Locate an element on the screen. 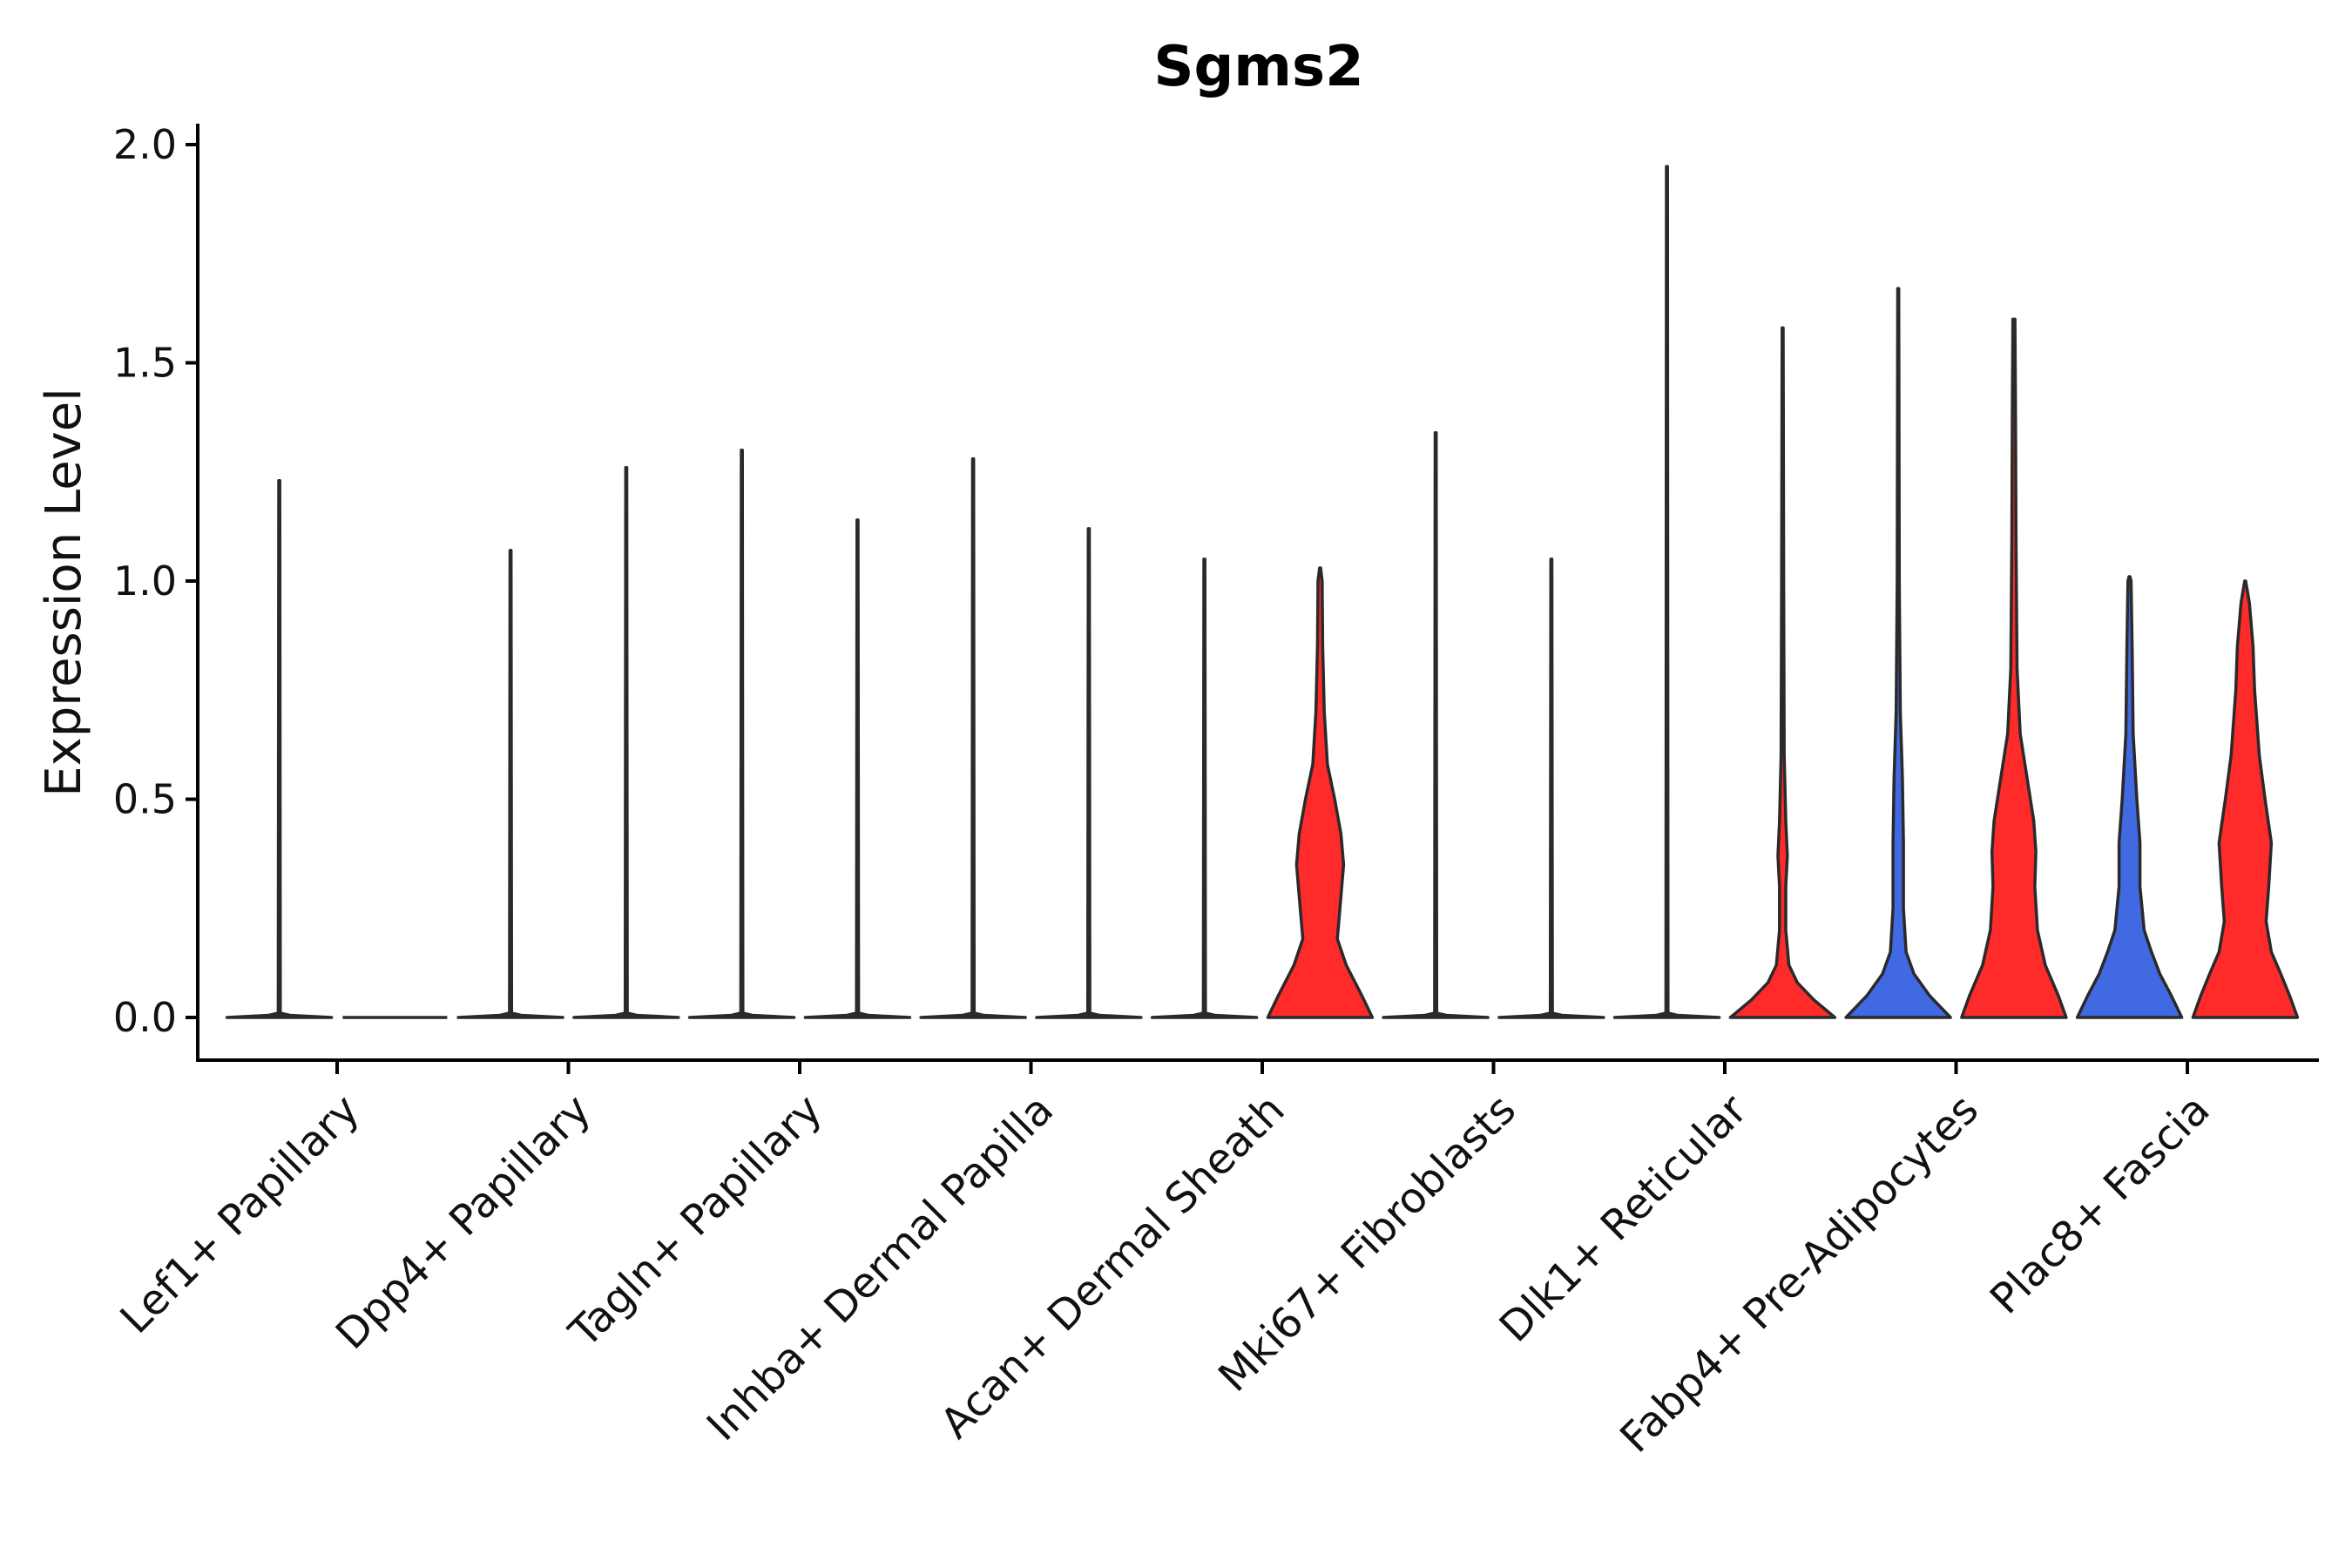 Image resolution: width=2352 pixels, height=1568 pixels. x-tick-label: Dlk1+ Reticular is located at coordinates (1624, 1218).